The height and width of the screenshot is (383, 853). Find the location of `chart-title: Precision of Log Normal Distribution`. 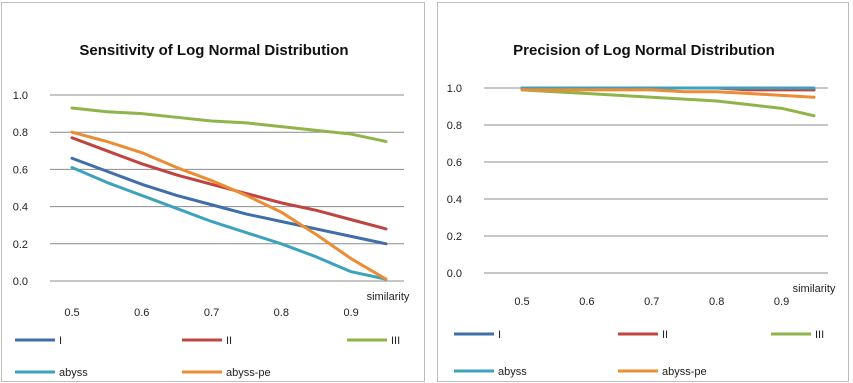

chart-title: Precision of Log Normal Distribution is located at coordinates (644, 50).